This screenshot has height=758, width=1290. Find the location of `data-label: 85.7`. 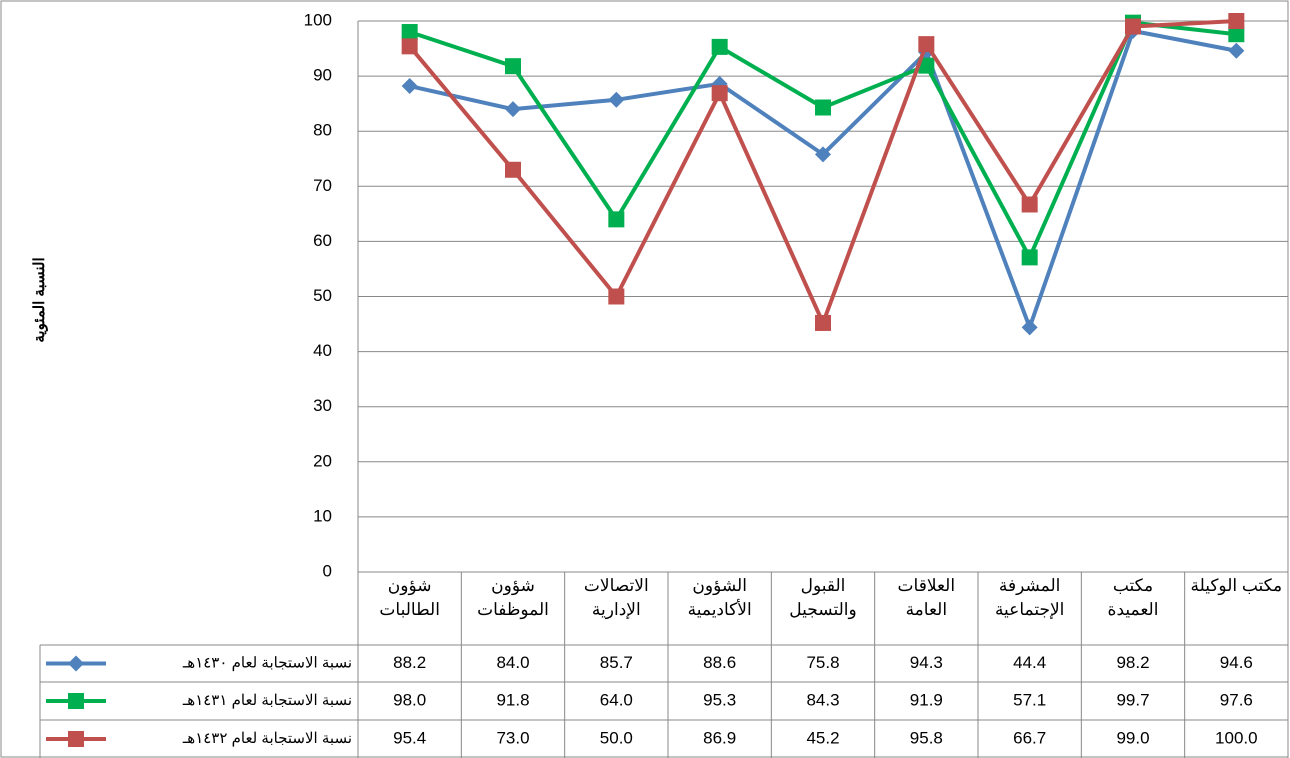

data-label: 85.7 is located at coordinates (616, 662).